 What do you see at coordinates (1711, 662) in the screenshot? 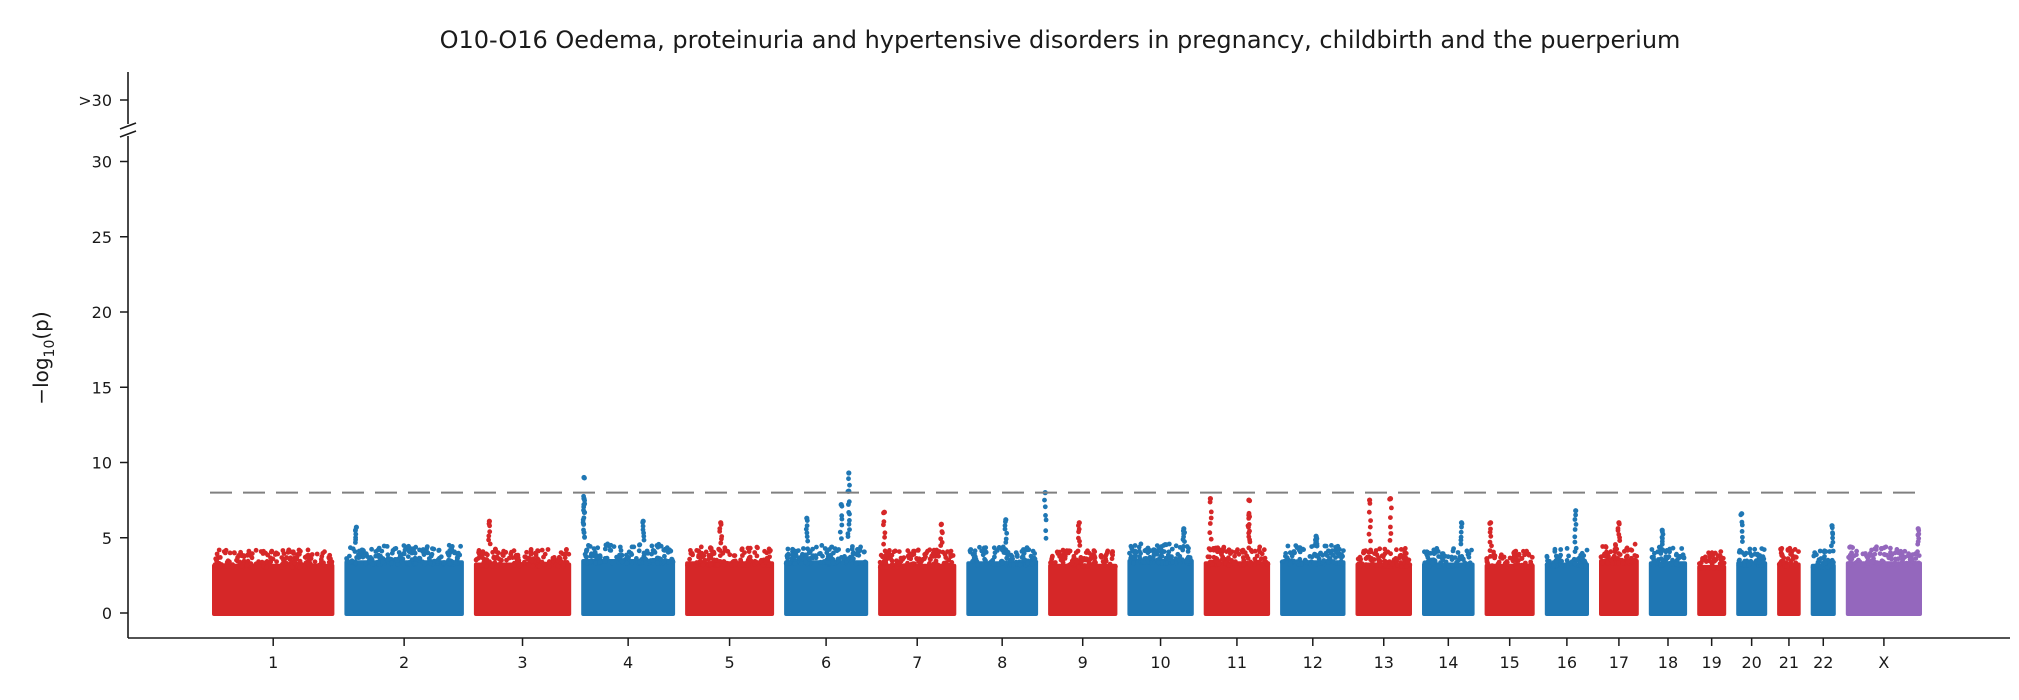
I see `x-tick-label-19: 19` at bounding box center [1711, 662].